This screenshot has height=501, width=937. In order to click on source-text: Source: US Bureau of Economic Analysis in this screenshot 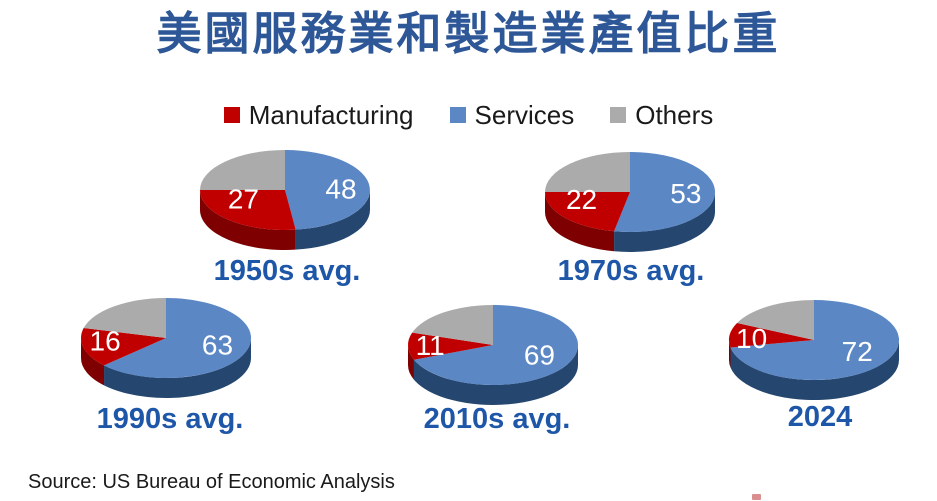, I will do `click(211, 482)`.